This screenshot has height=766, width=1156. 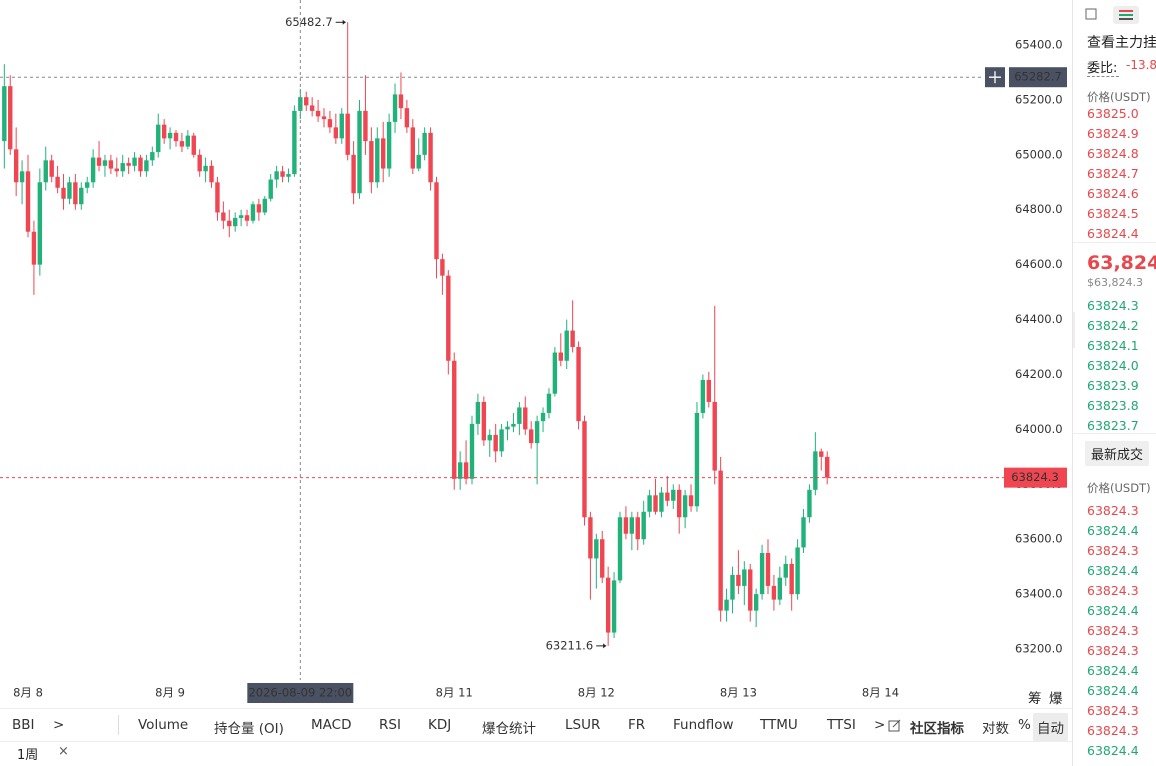 I want to click on annotation-arrowhead, so click(x=344, y=22).